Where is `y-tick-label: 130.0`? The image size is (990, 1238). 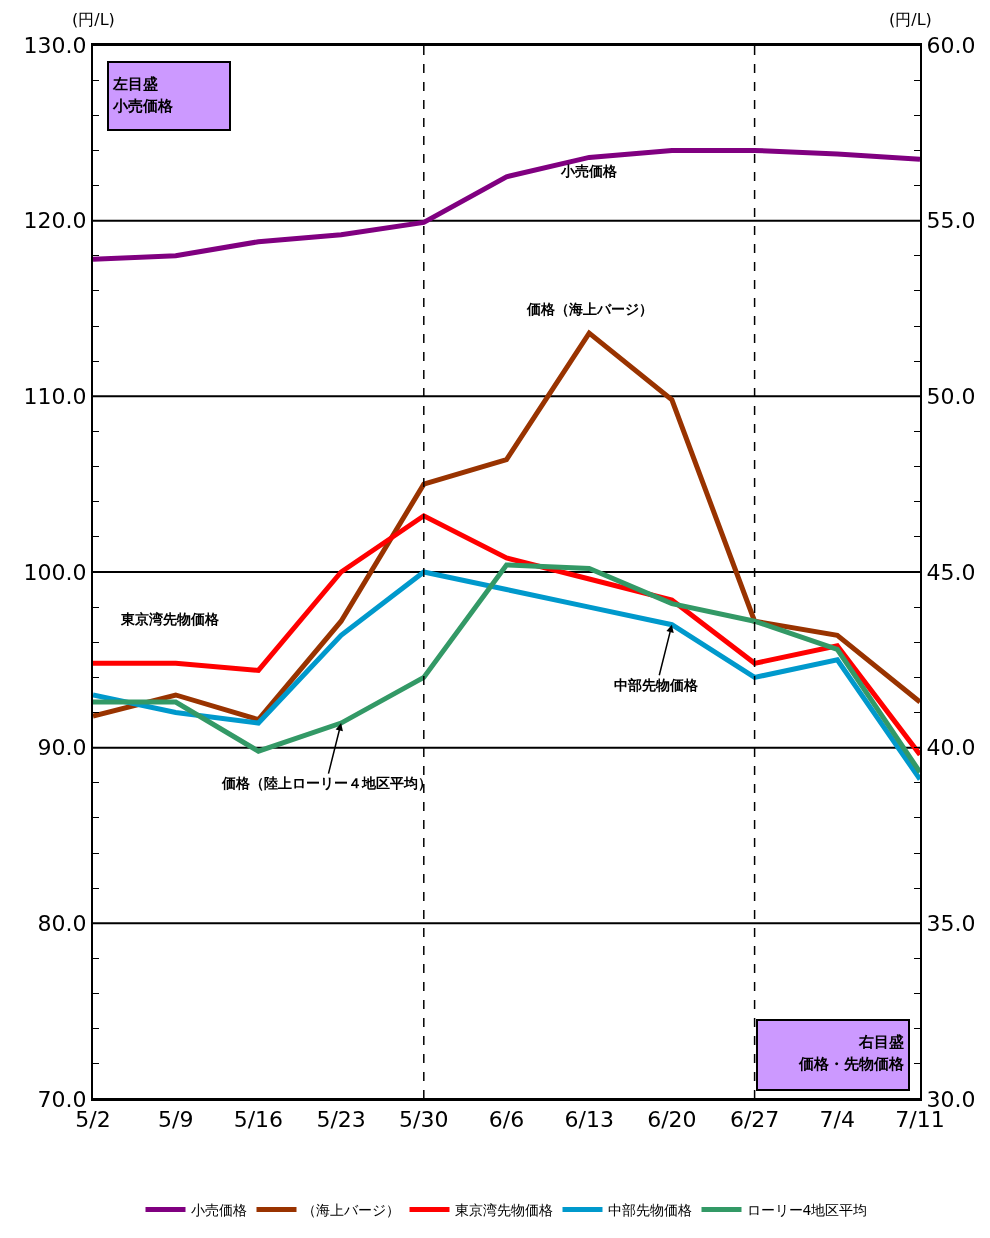 y-tick-label: 130.0 is located at coordinates (55, 45).